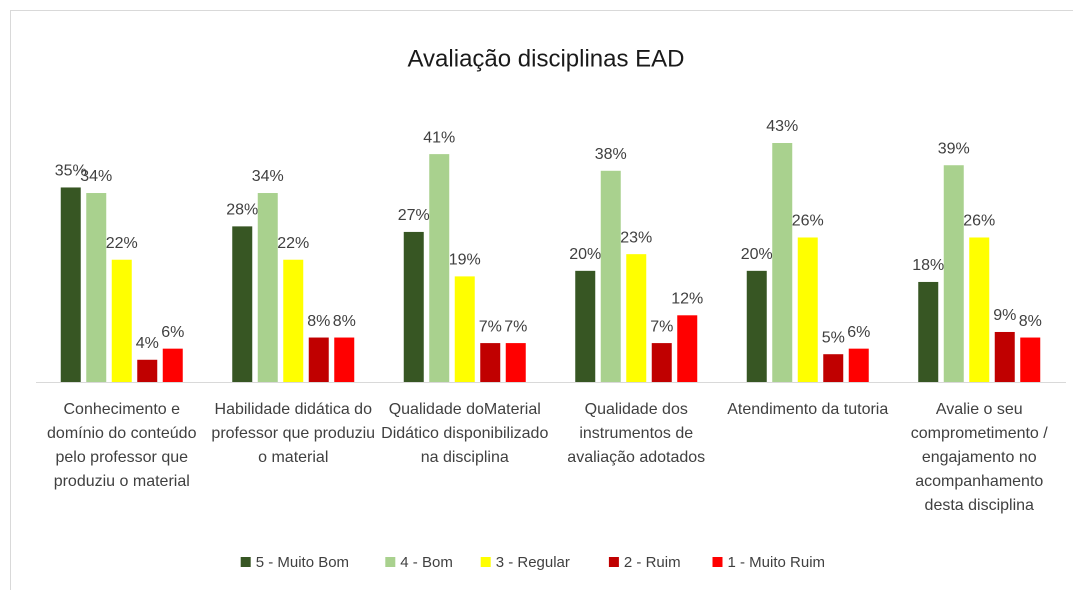 Image resolution: width=1073 pixels, height=590 pixels. I want to click on data-label: 19%, so click(465, 260).